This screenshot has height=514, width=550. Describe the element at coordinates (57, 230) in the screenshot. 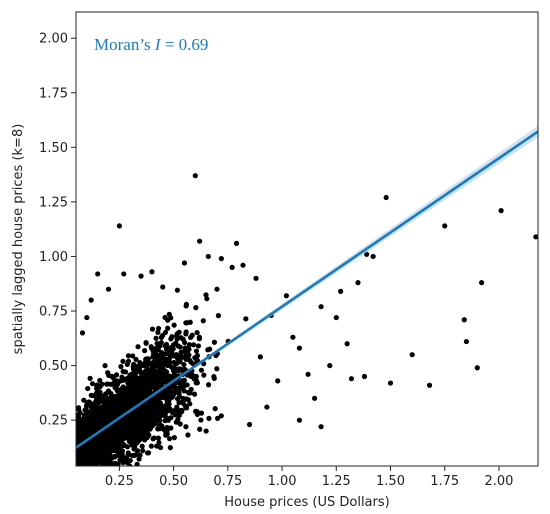

I see `y-axis: 0.25 0.50 0.75 1.00 1.25 1.50 1.75 2.00` at that location.